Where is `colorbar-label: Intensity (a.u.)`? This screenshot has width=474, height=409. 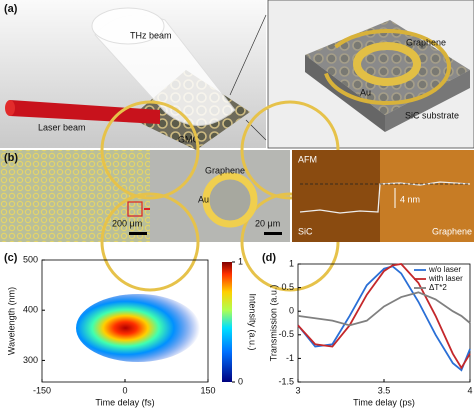
colorbar-label: Intensity (a.u.) is located at coordinates (253, 321).